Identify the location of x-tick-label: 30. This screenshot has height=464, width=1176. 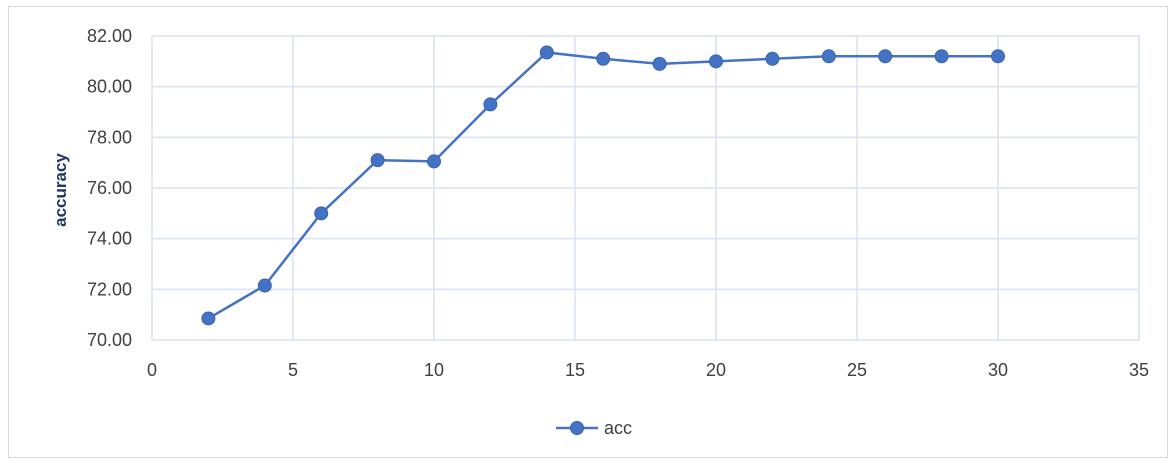
(998, 370).